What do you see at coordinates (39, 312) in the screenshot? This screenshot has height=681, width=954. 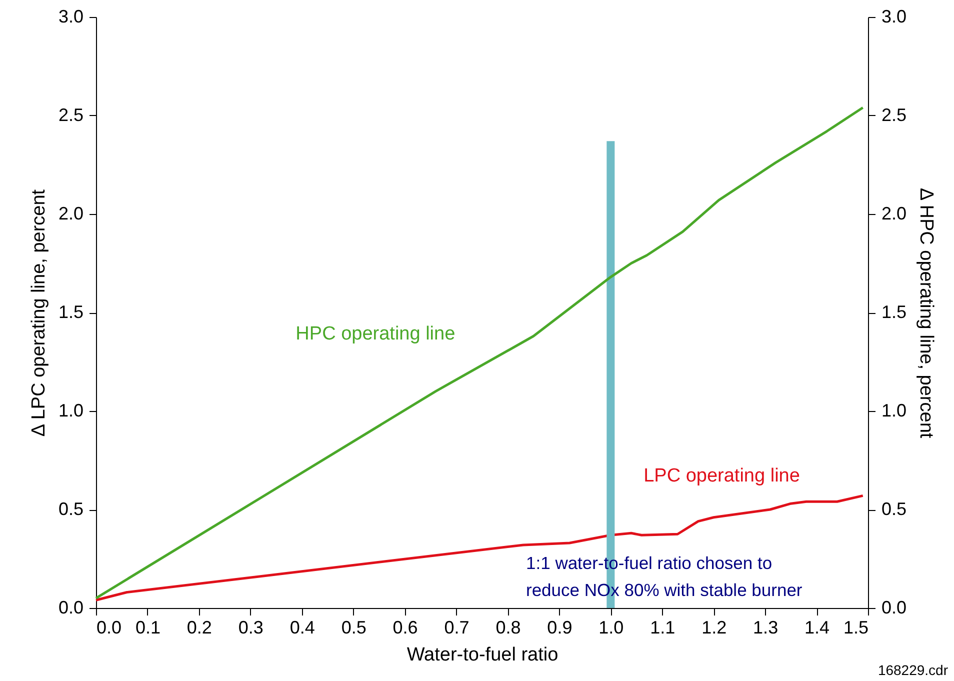 I see `y-axis-title: Δ LPC operating line, percent` at bounding box center [39, 312].